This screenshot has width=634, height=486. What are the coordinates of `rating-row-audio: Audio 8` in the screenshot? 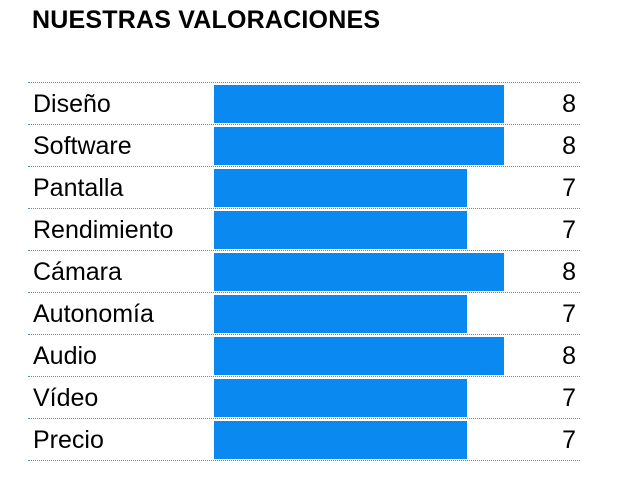 It's located at (304, 356).